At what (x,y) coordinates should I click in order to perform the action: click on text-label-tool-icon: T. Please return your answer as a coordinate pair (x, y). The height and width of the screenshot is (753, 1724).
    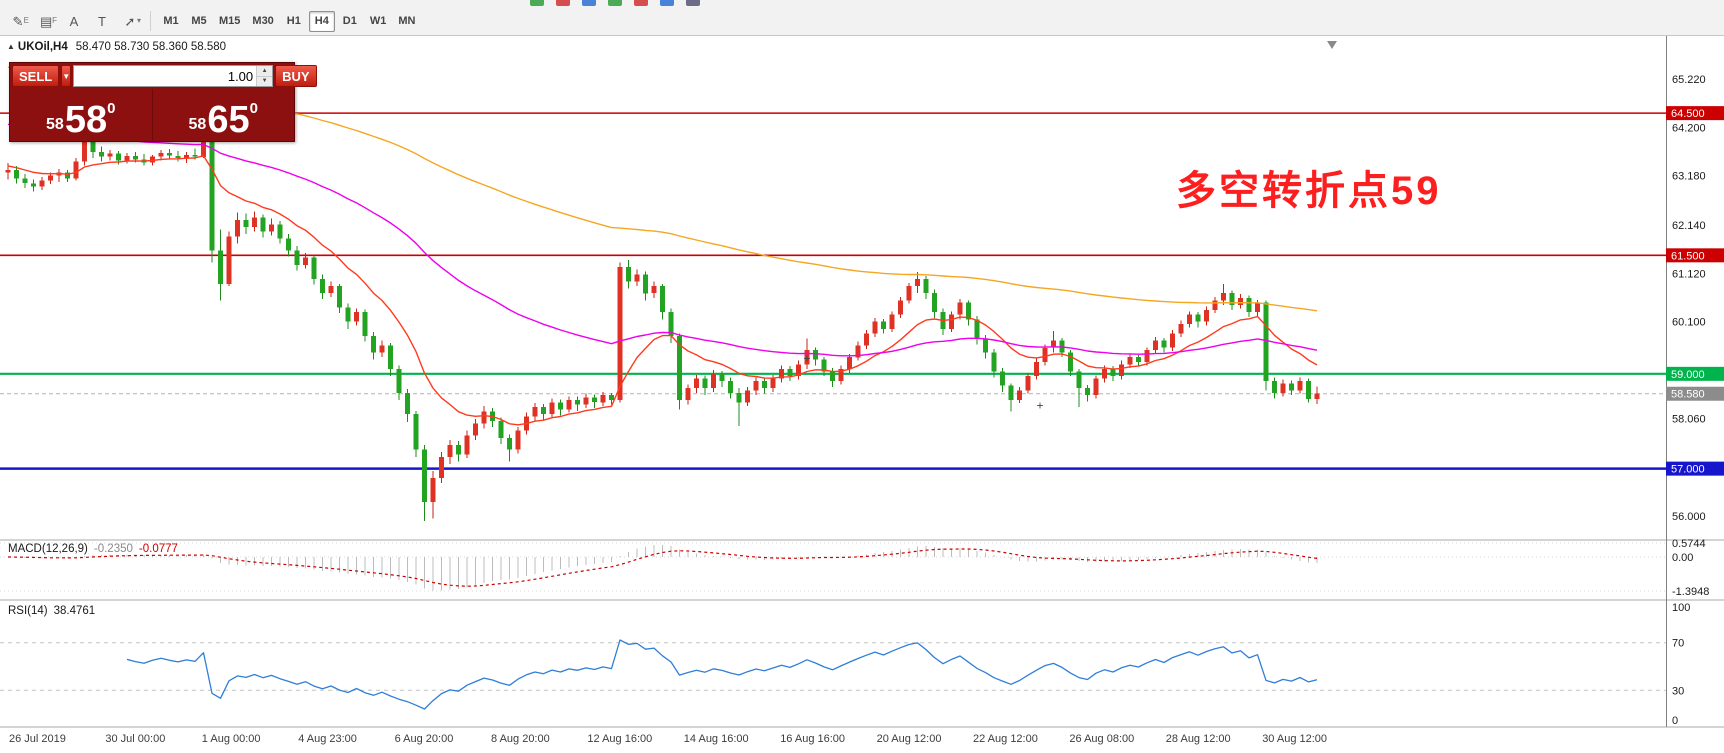
    Looking at the image, I should click on (102, 21).